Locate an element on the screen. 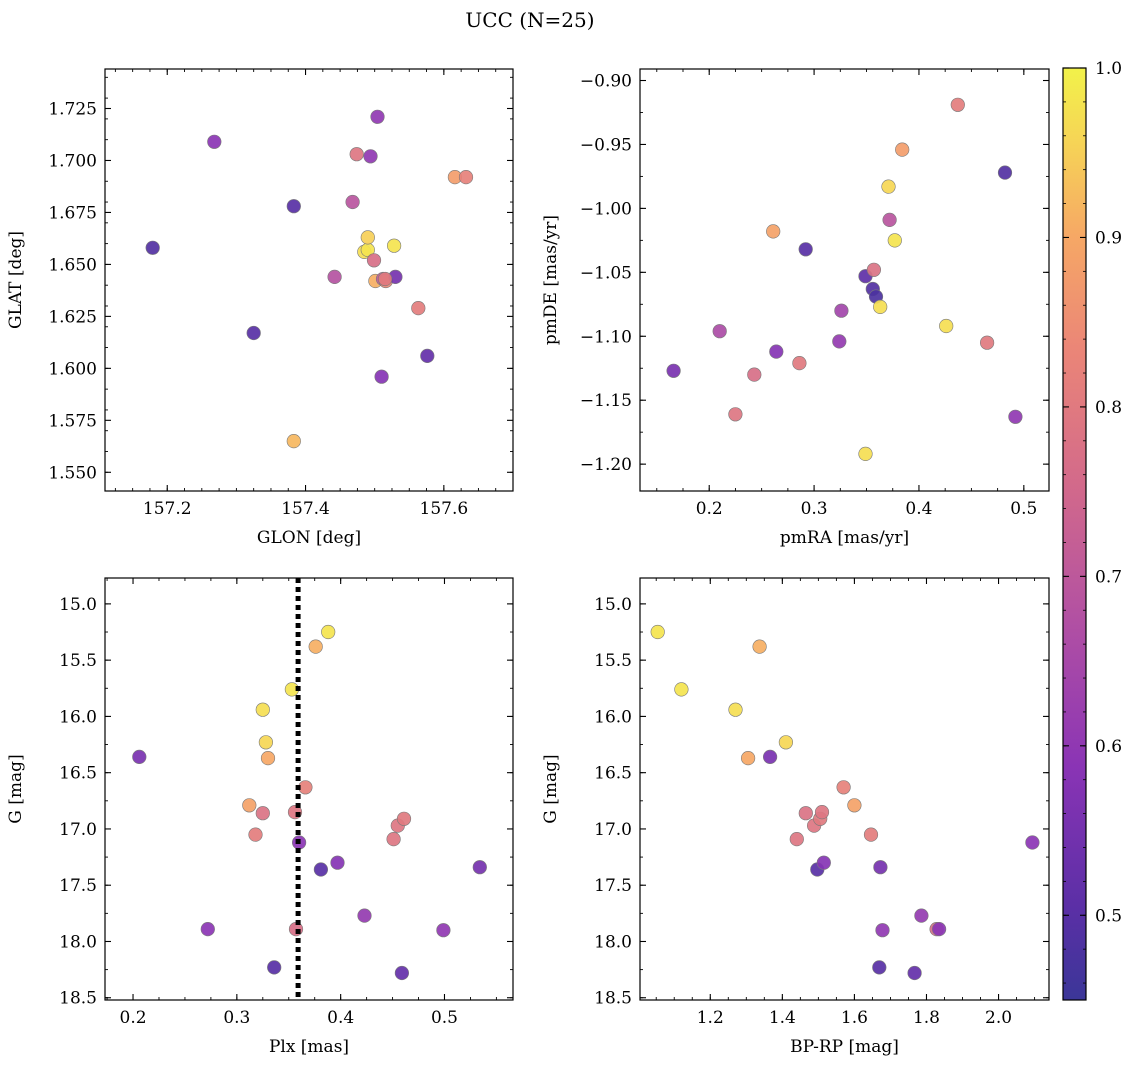  colorbar-tick-label: 0.6 is located at coordinates (1108, 747).